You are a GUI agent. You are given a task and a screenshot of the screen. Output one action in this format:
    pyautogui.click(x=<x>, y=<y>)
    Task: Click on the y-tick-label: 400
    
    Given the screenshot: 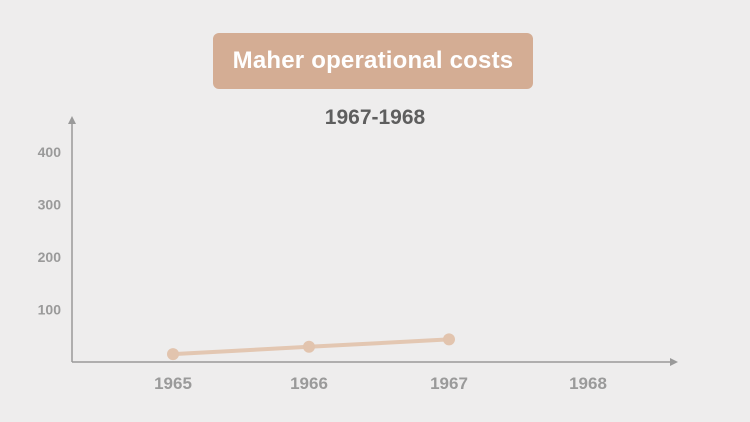 What is the action you would take?
    pyautogui.click(x=50, y=152)
    